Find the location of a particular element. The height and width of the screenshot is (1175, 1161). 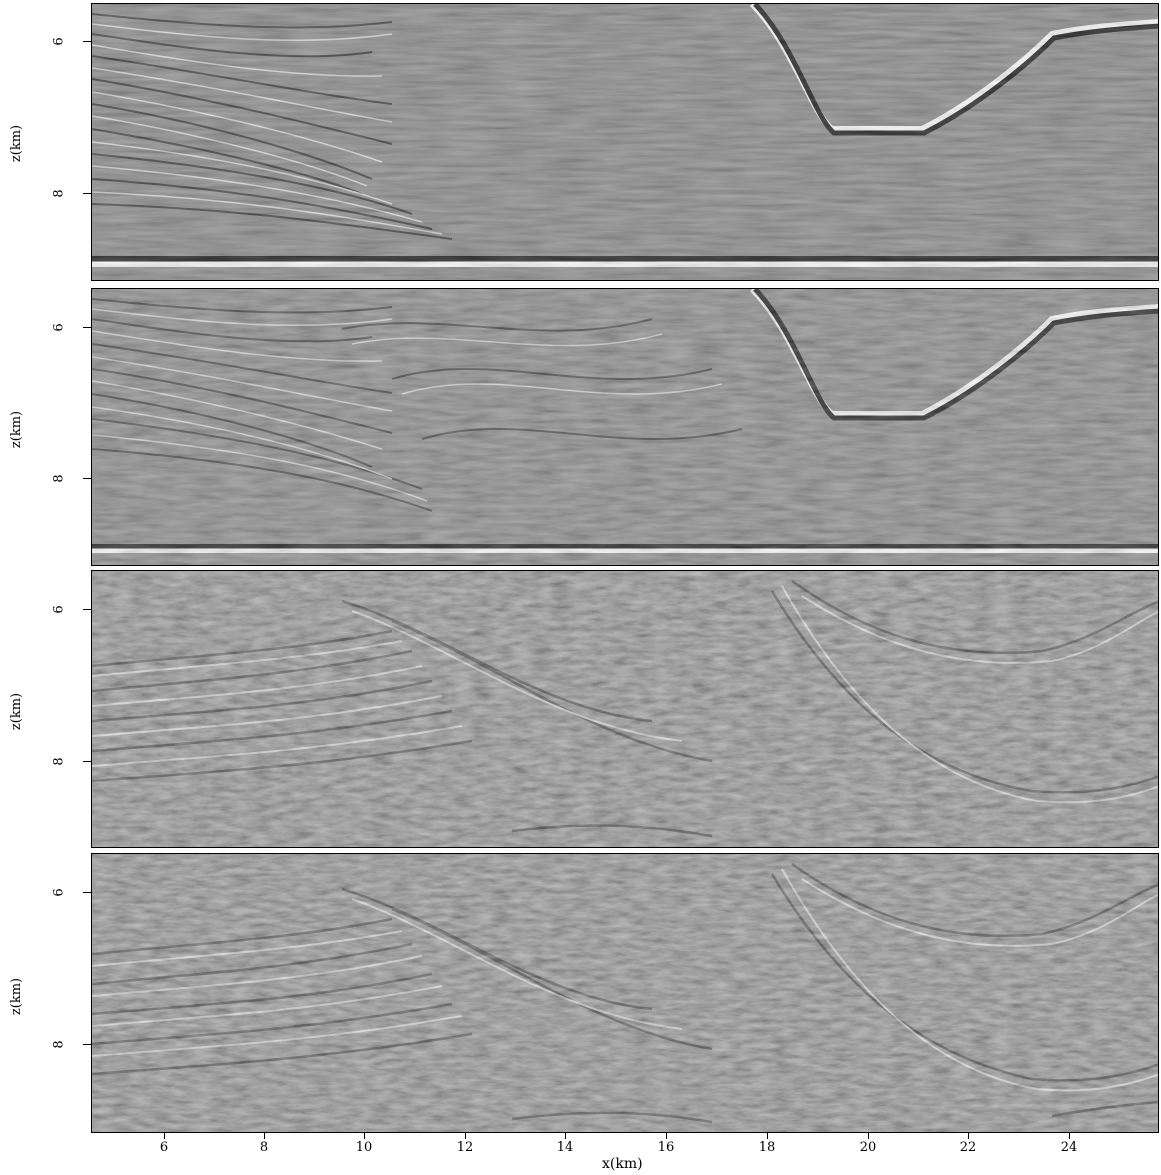

y-tick-label-8-p4: 8 is located at coordinates (59, 1044).